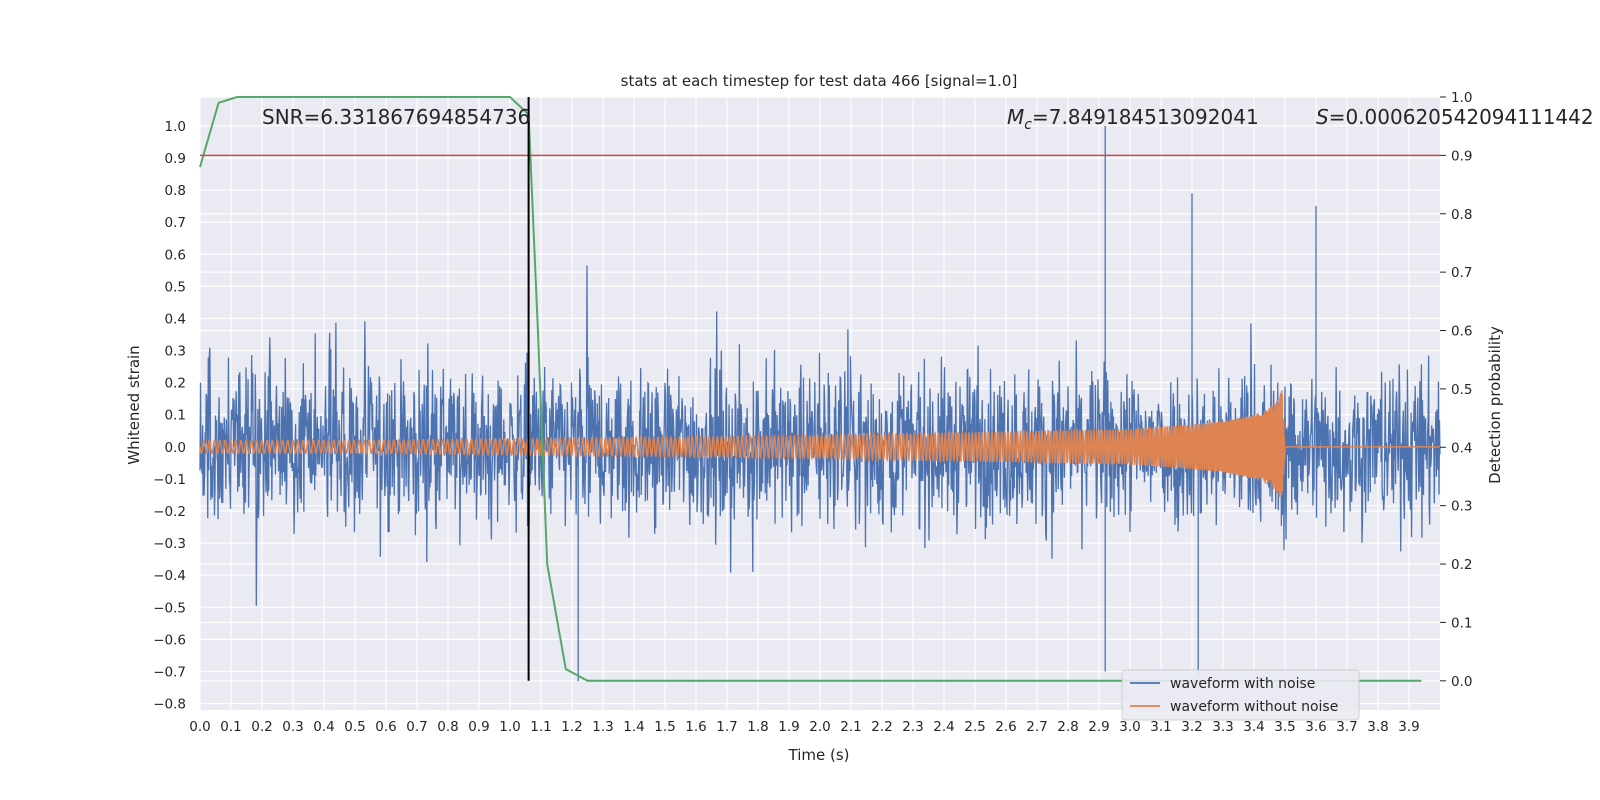 This screenshot has width=1600, height=800. What do you see at coordinates (788, 727) in the screenshot?
I see `x-tick-label: 1.9` at bounding box center [788, 727].